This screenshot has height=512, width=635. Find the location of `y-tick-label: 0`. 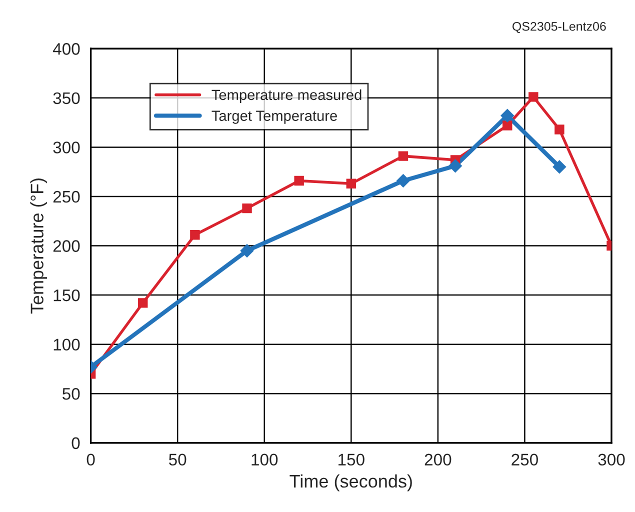

y-tick-label: 0 is located at coordinates (76, 443).